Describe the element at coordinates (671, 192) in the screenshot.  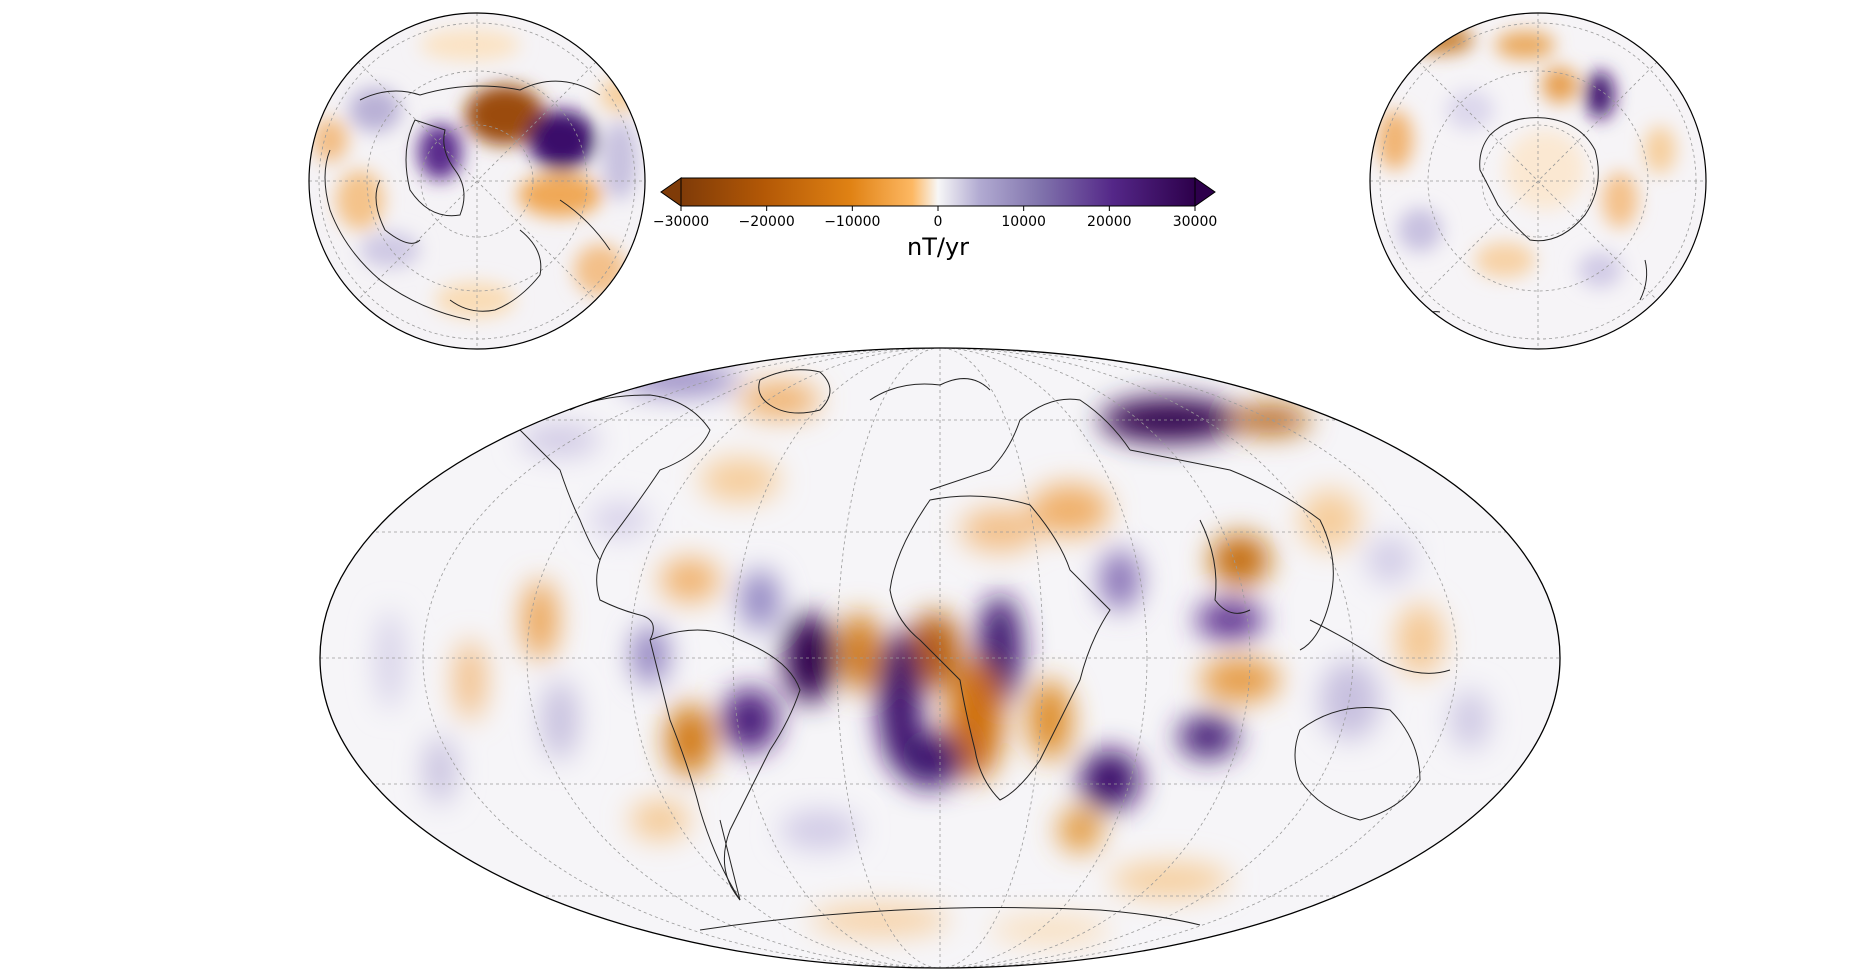
I see `colorbar-extend-min` at that location.